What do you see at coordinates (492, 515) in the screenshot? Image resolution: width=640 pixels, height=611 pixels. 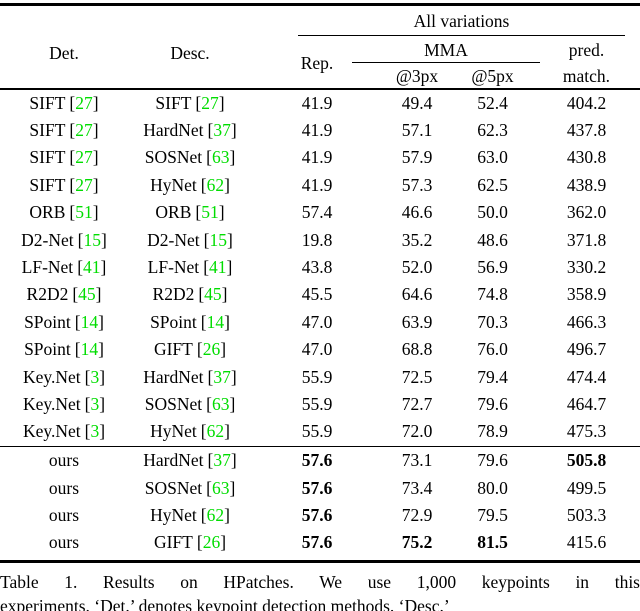 I see `value-cell-mma-5px: 79.5` at bounding box center [492, 515].